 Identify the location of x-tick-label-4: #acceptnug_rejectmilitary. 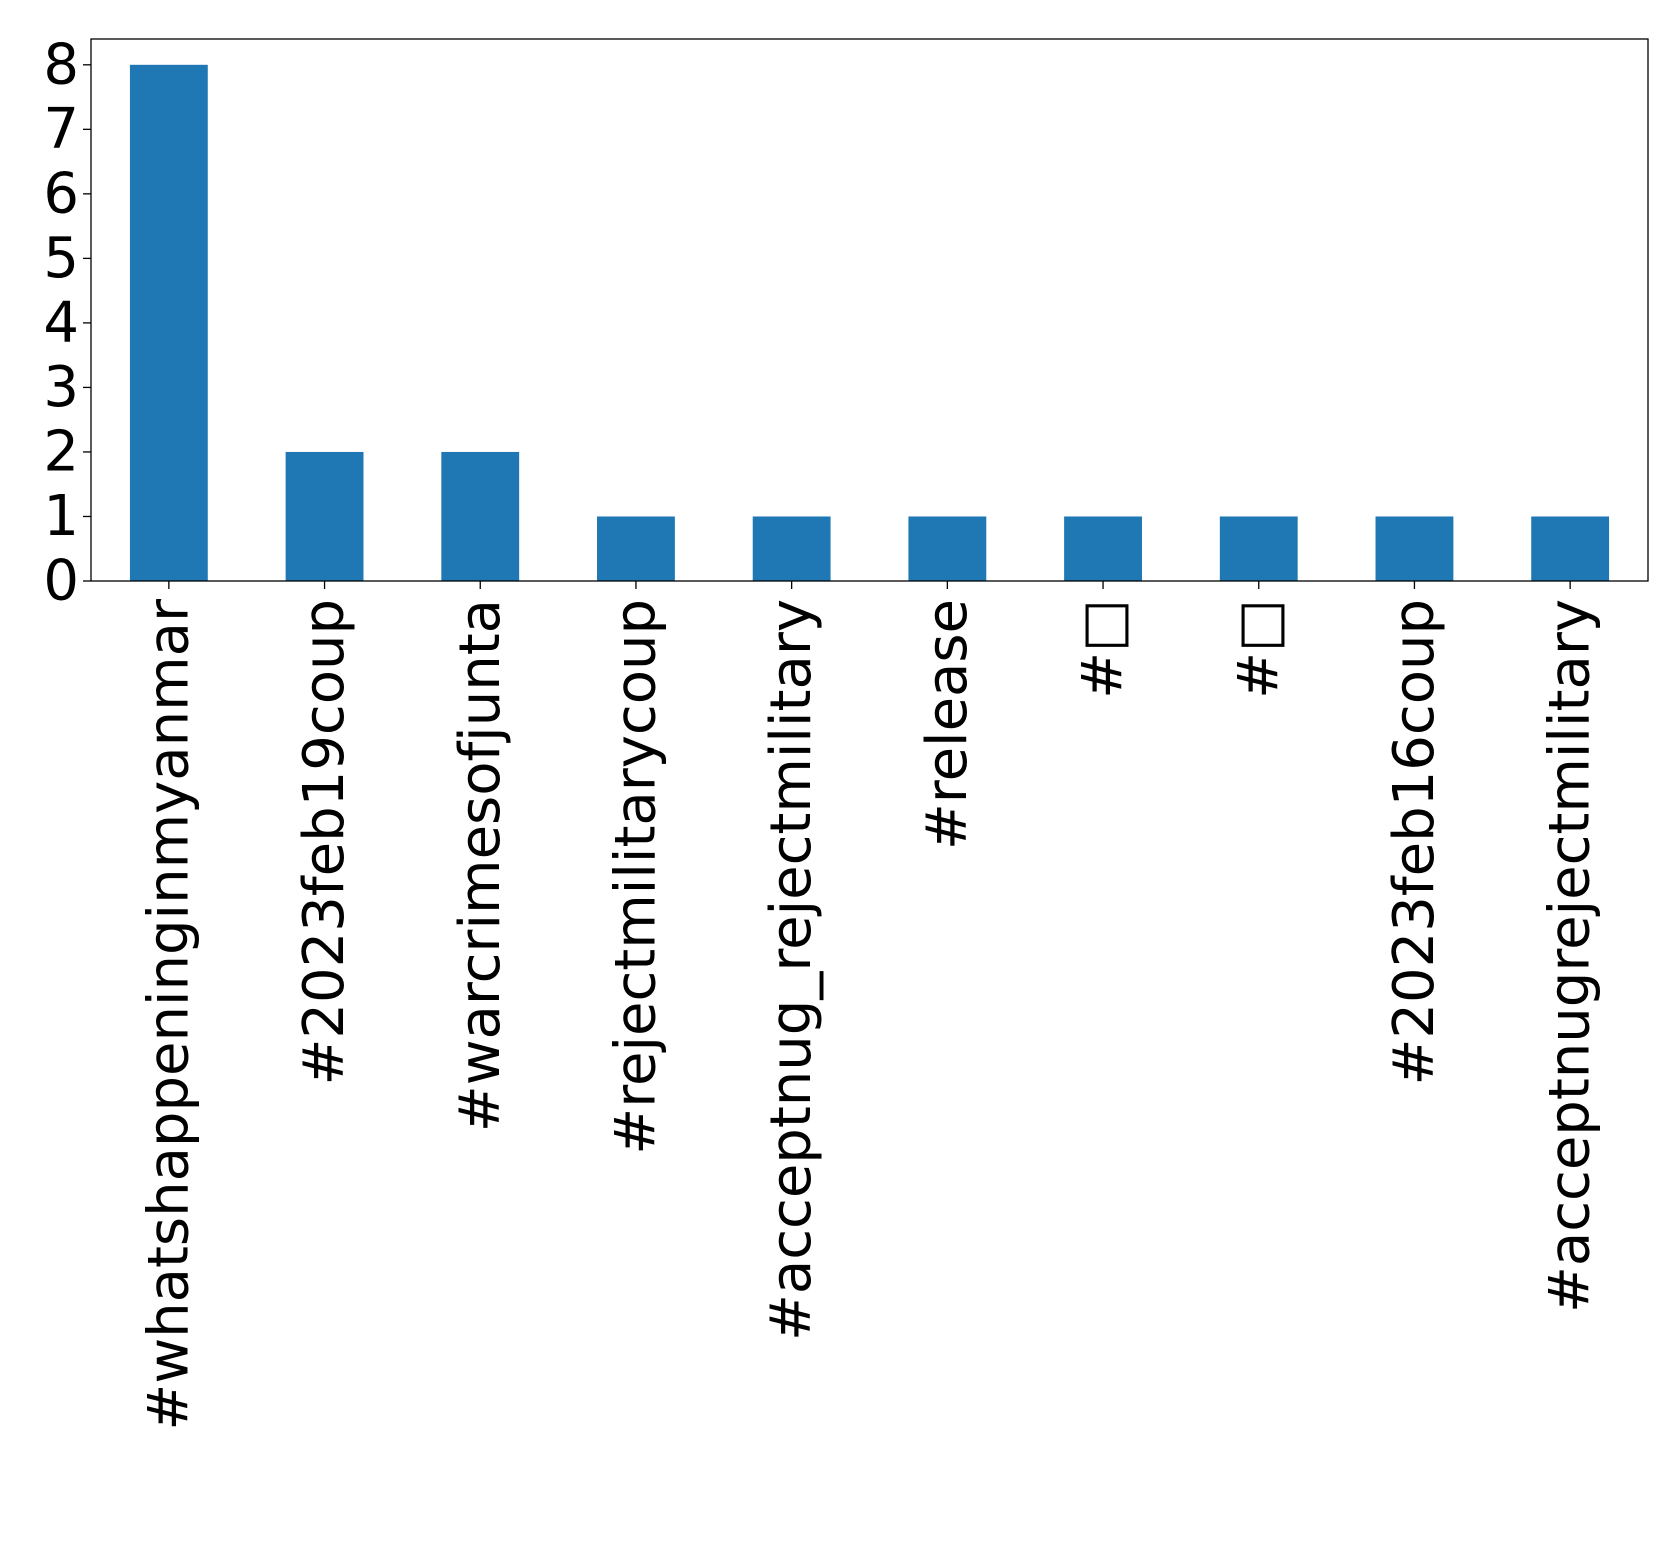
(791, 970).